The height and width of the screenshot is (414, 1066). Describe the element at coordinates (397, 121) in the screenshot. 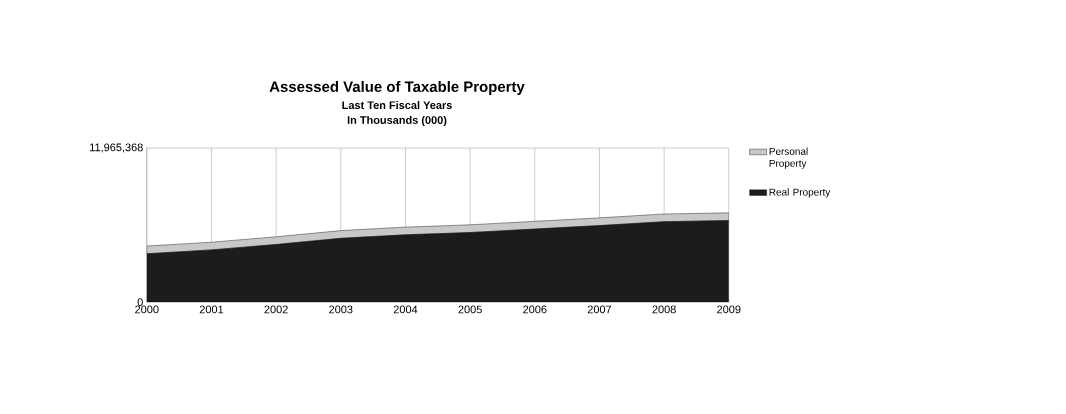

I see `text: In Thousands (000)` at that location.